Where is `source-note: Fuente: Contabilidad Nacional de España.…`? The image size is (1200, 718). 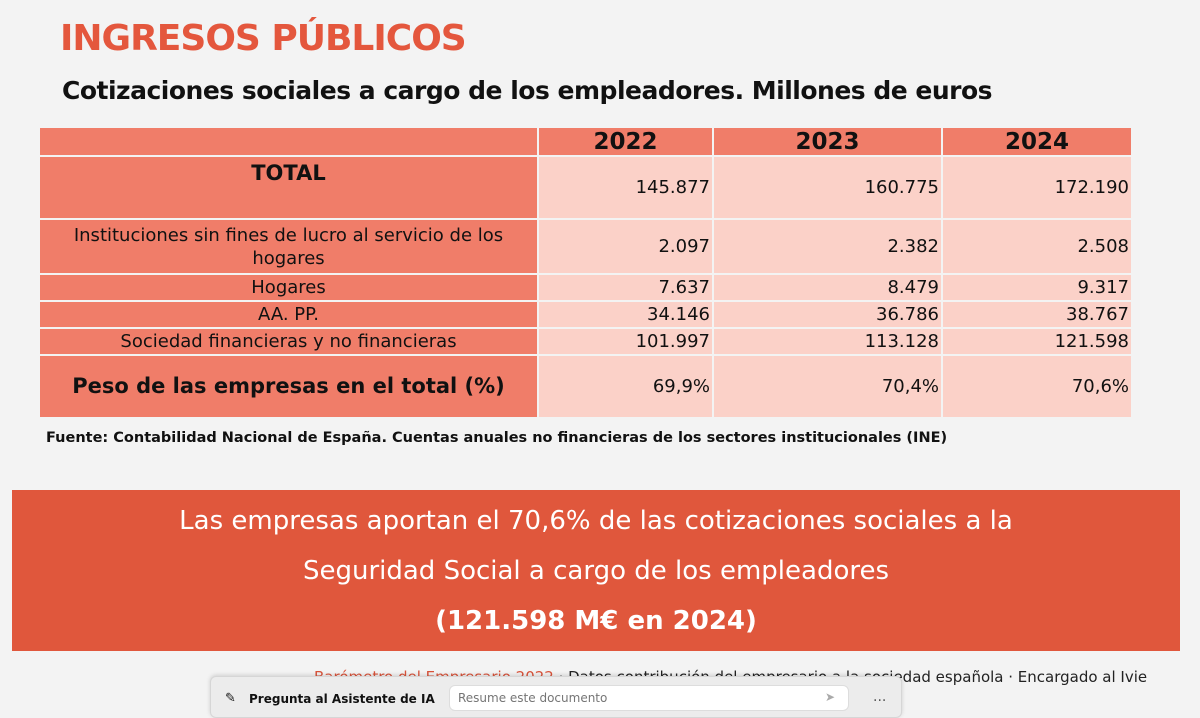 source-note: Fuente: Contabilidad Nacional de España.… is located at coordinates (497, 438).